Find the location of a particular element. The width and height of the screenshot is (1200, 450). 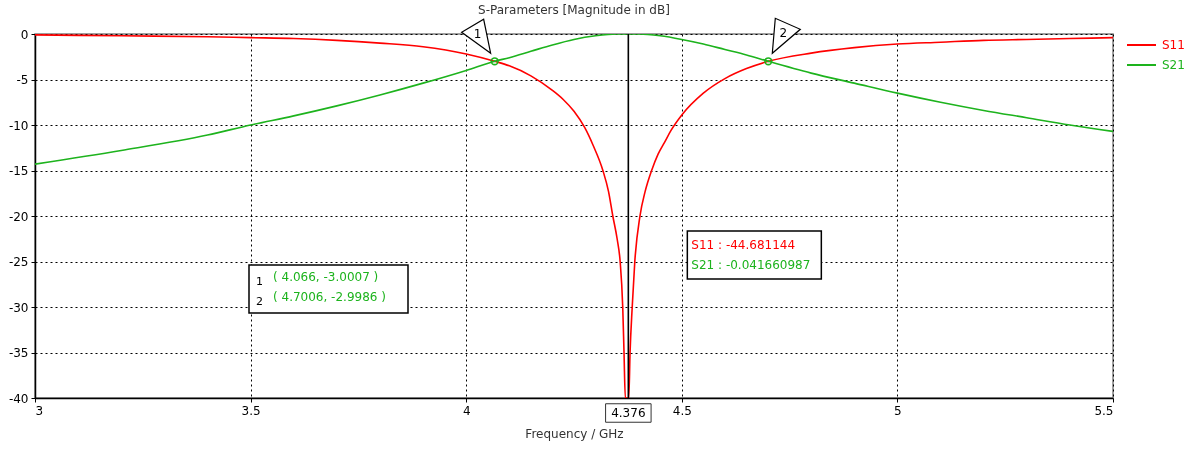

x-tick-label: 4.5 is located at coordinates (682, 410).